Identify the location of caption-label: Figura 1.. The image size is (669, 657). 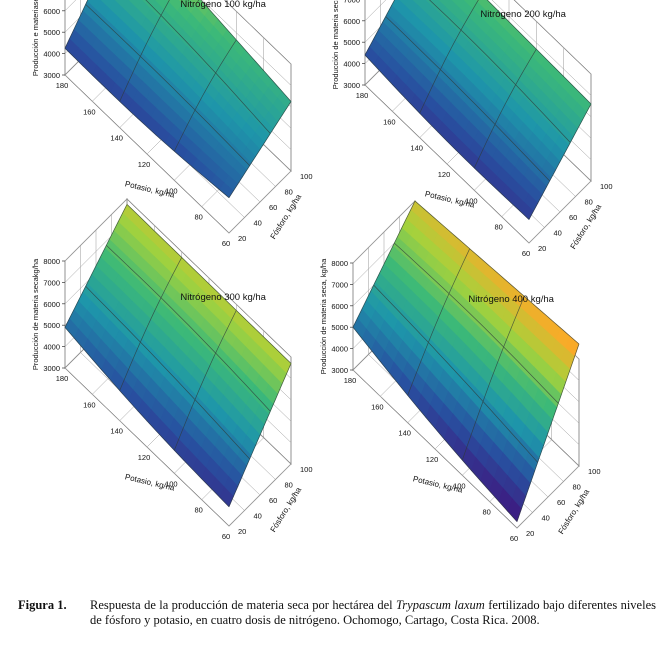
(42, 605).